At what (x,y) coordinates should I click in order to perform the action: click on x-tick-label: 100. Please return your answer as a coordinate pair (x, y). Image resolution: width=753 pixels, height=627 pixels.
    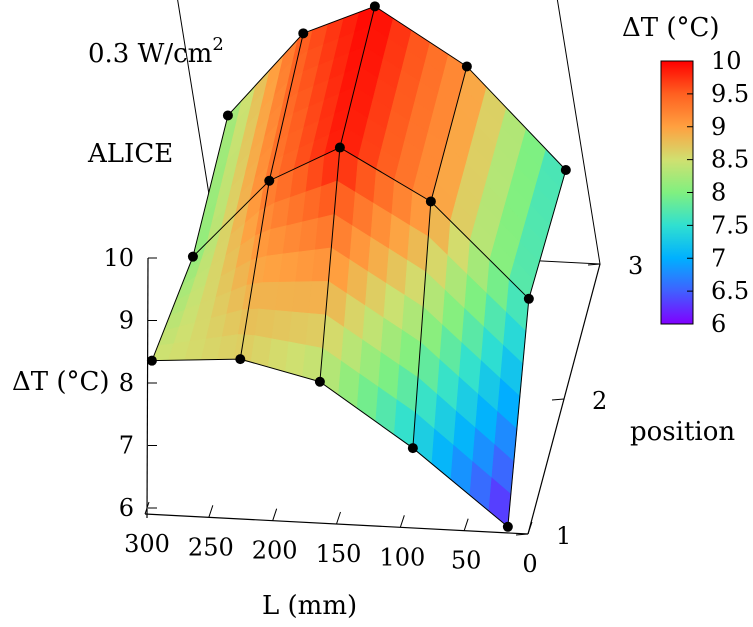
    Looking at the image, I should click on (402, 557).